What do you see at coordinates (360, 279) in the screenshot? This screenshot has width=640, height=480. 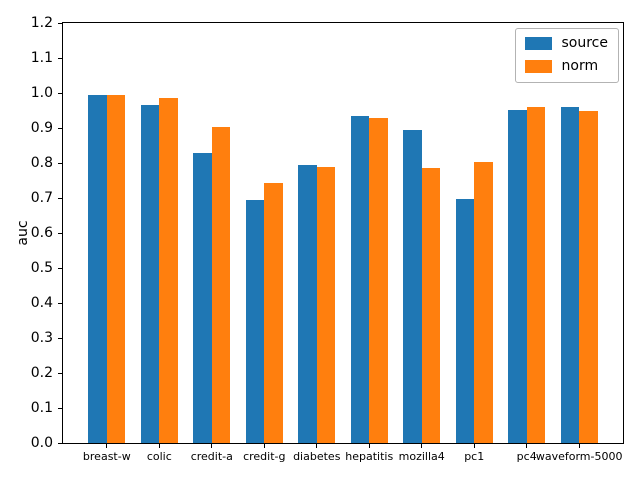 I see `bar-source-hepatitis` at bounding box center [360, 279].